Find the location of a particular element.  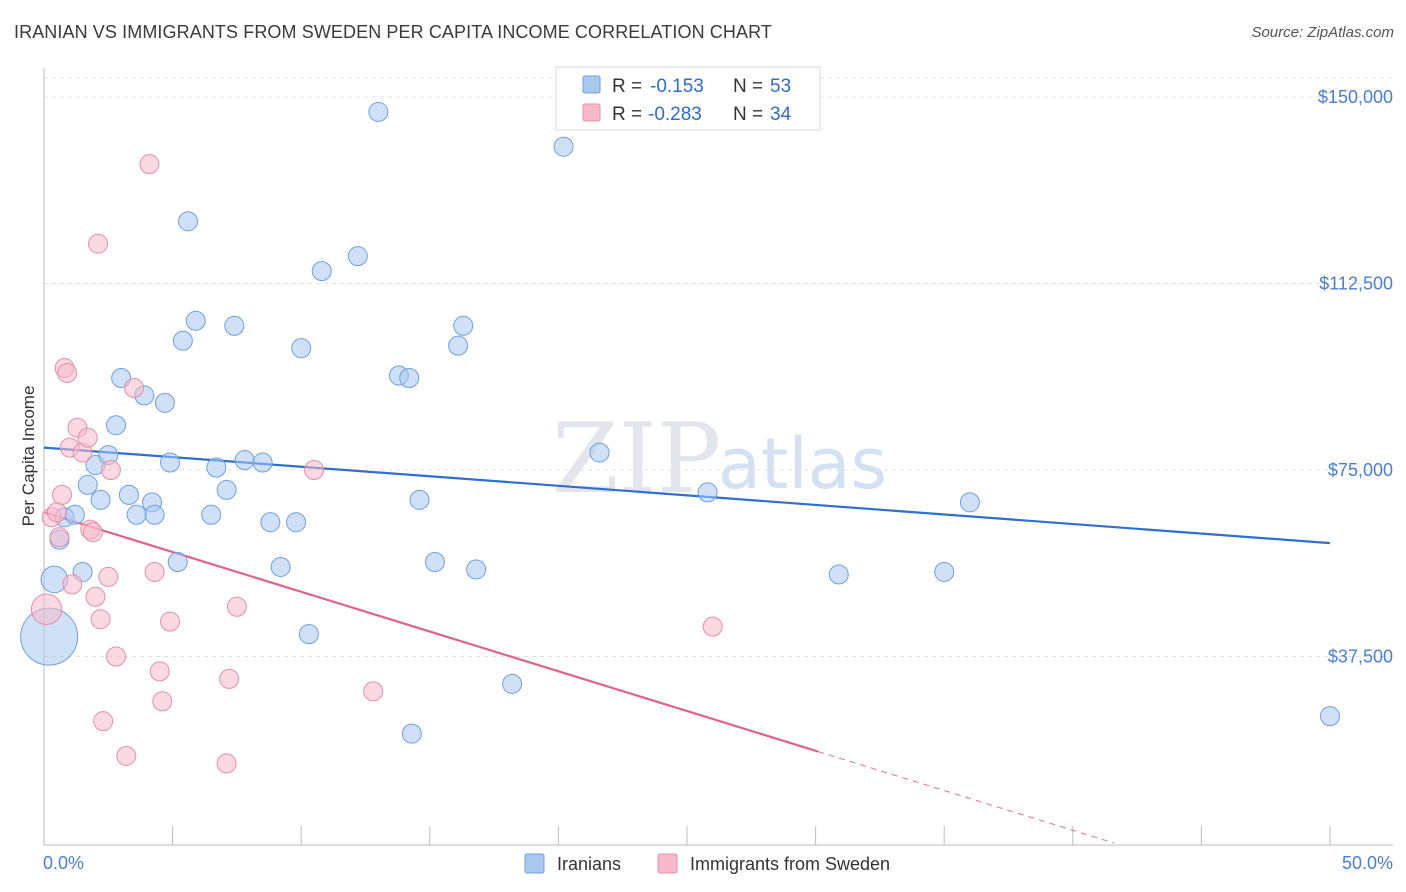

y-tick-labels: $37,500 $75,000 $112,500 $150,000 is located at coordinates (1355, 377).